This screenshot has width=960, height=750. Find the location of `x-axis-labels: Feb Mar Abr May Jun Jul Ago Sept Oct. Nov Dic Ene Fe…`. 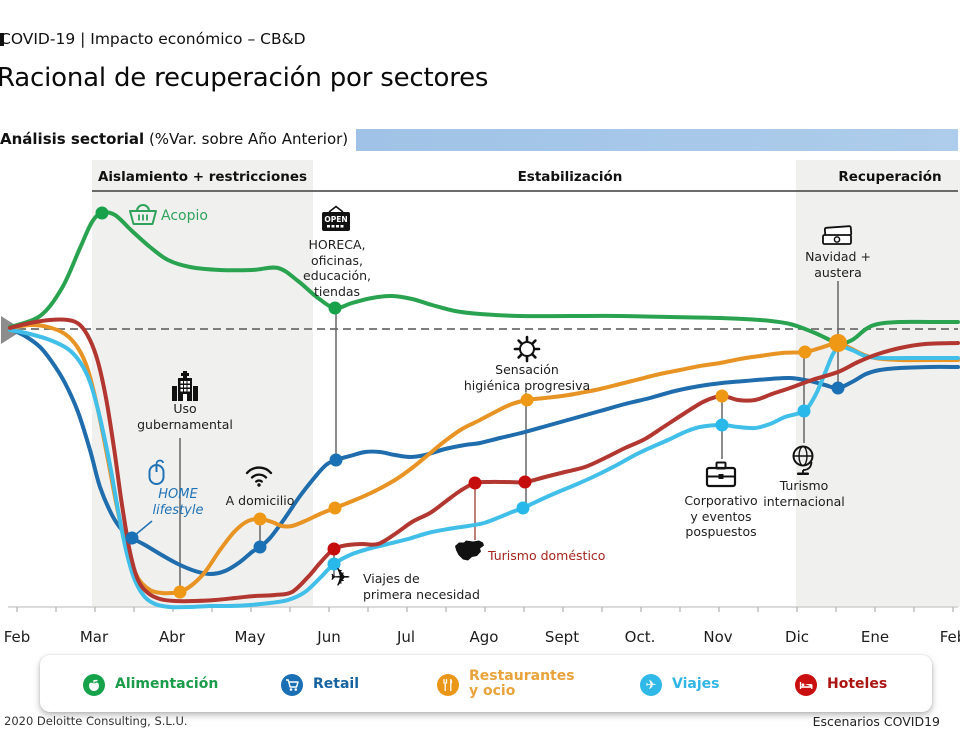

x-axis-labels: Feb Mar Abr May Jun Jul Ago Sept Oct. Nov Dic Ene Fe… is located at coordinates (480, 639).